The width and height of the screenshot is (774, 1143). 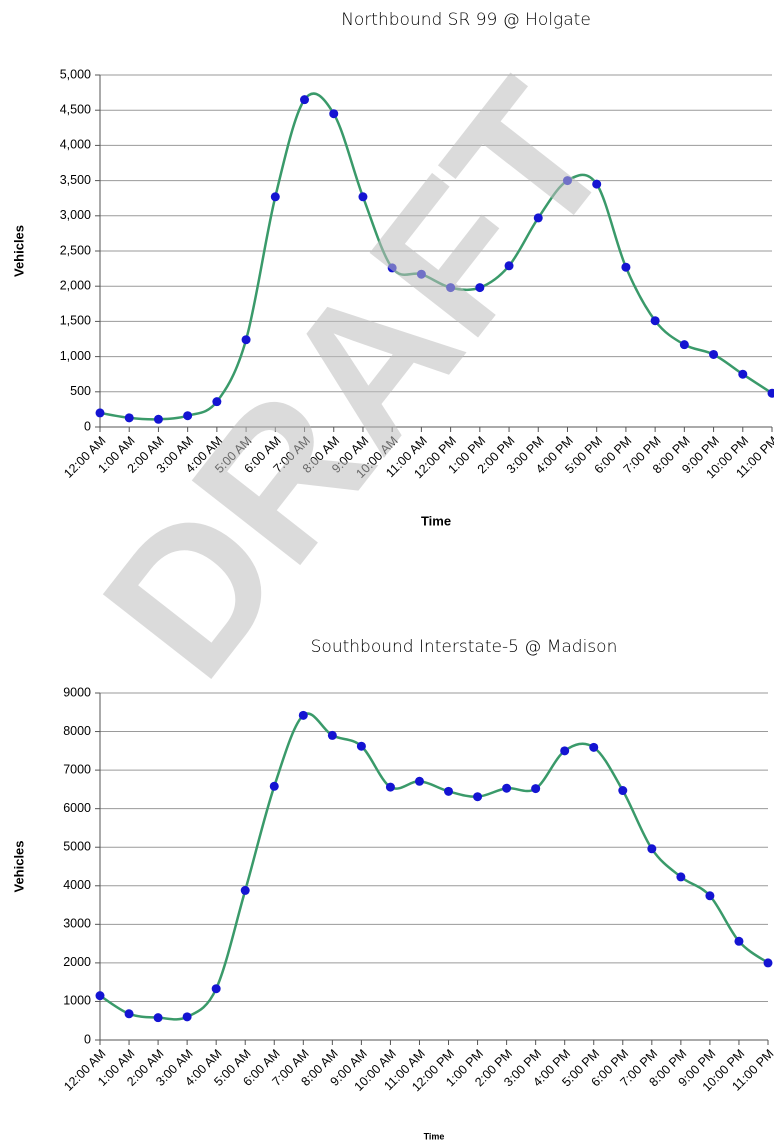 What do you see at coordinates (75, 250) in the screenshot?
I see `y-tick-label: 2,500` at bounding box center [75, 250].